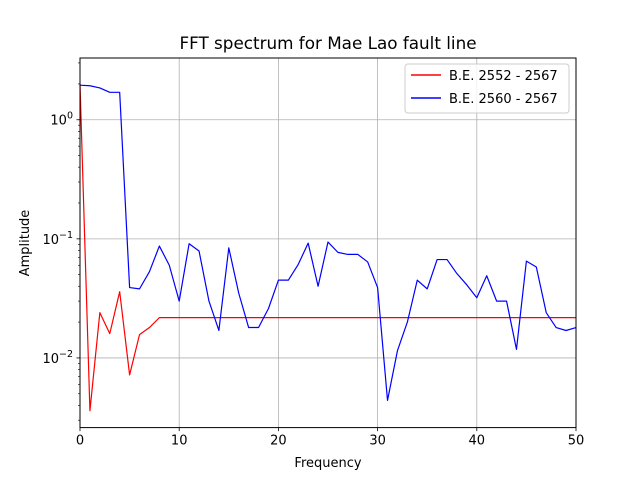 The image size is (640, 480). Describe the element at coordinates (377, 441) in the screenshot. I see `x-tick-label: 30` at that location.